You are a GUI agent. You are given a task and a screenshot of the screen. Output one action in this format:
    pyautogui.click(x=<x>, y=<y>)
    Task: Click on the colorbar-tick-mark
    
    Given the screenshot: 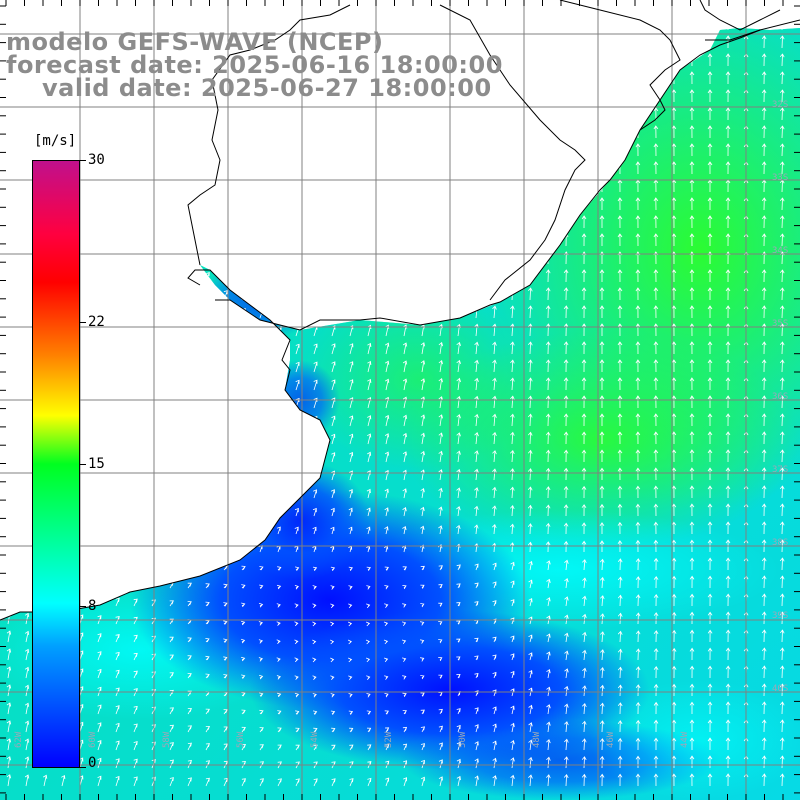 What is the action you would take?
    pyautogui.click(x=83, y=160)
    